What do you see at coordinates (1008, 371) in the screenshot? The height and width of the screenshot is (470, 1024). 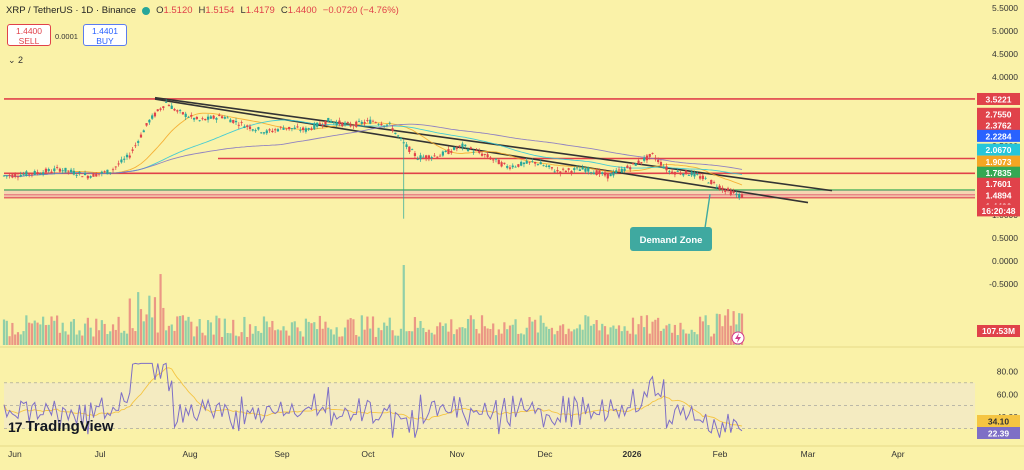 I see `rsi-tick-label: 80.00` at bounding box center [1008, 371].